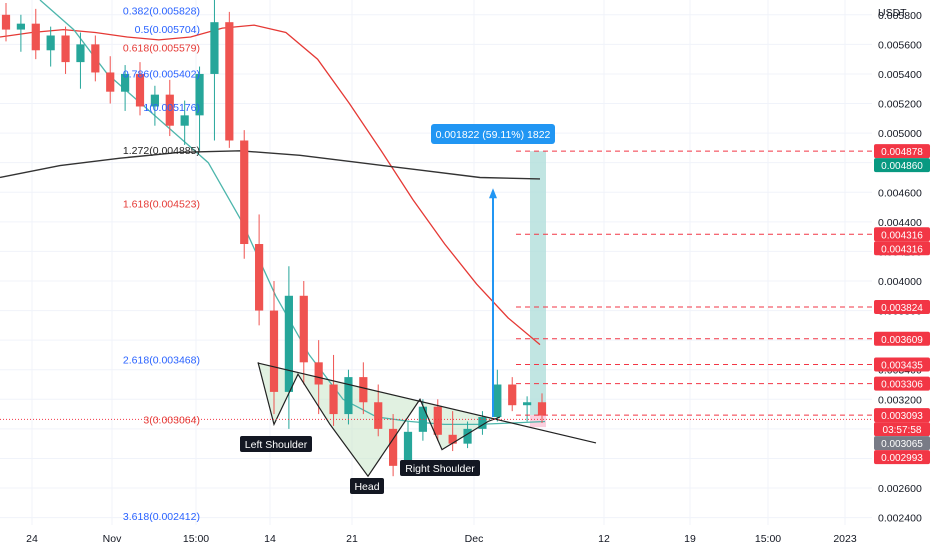 Image resolution: width=932 pixels, height=555 pixels. I want to click on time-tick-label: 21, so click(352, 539).